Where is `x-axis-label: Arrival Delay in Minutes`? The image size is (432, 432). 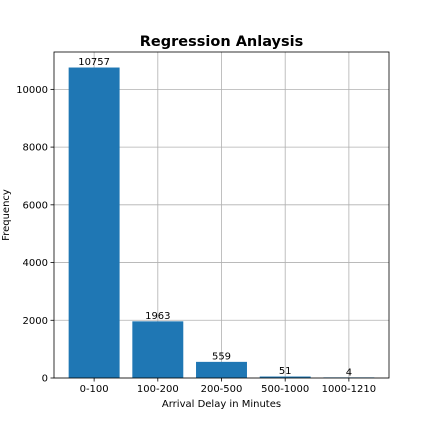
x-axis-label: Arrival Delay in Minutes is located at coordinates (221, 404).